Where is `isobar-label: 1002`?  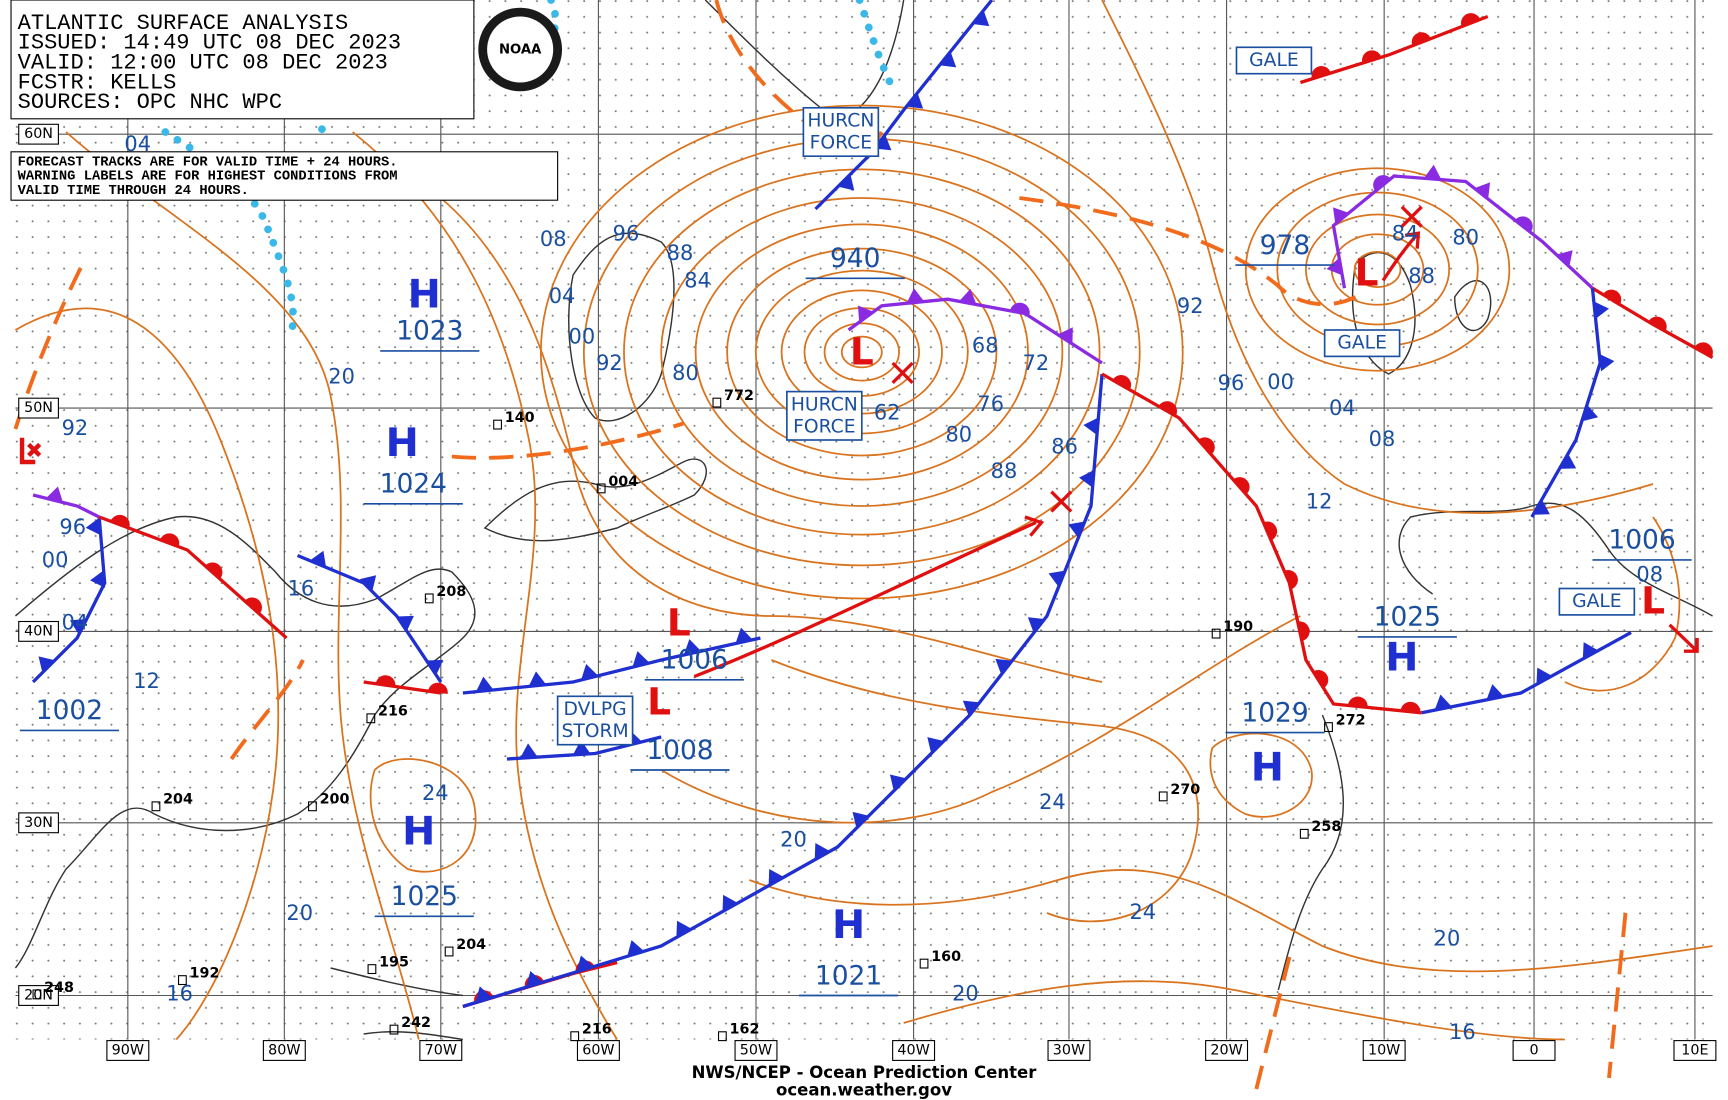
isobar-label: 1002 is located at coordinates (69, 710).